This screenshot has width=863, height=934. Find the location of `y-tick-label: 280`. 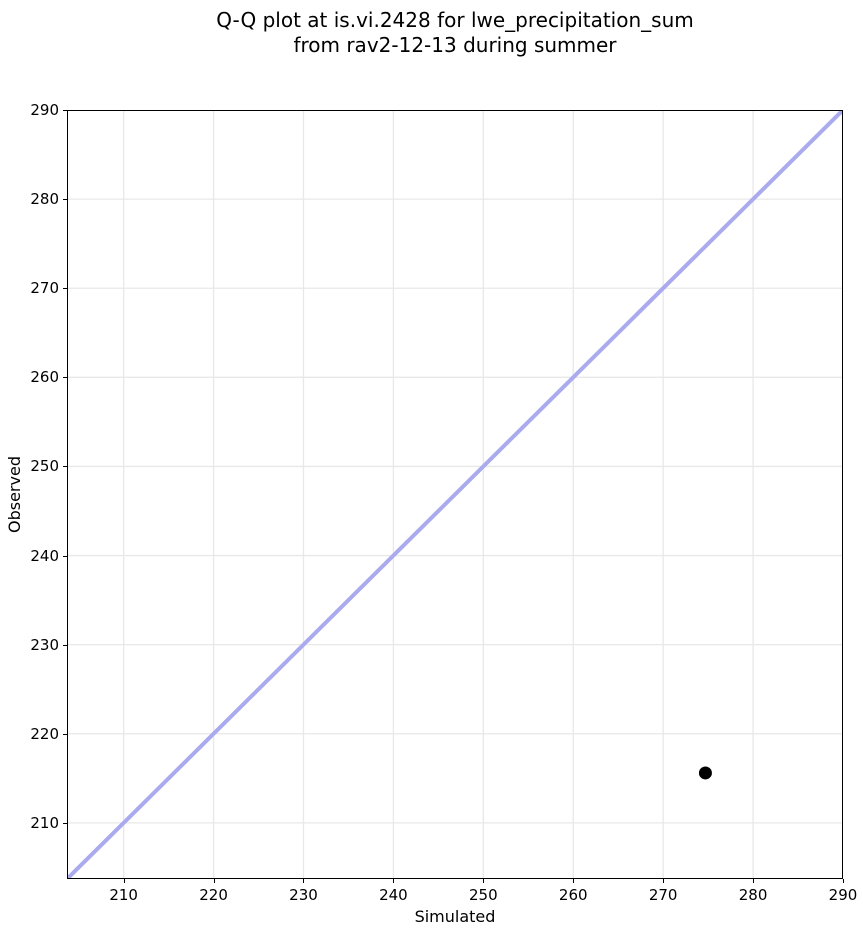

y-tick-label: 280 is located at coordinates (44, 199).